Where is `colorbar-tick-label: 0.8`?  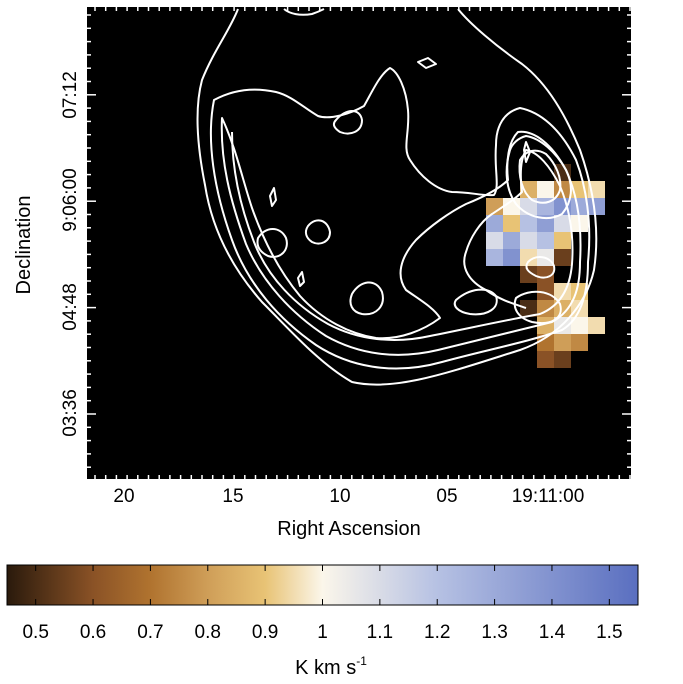
colorbar-tick-label: 0.8 is located at coordinates (208, 632).